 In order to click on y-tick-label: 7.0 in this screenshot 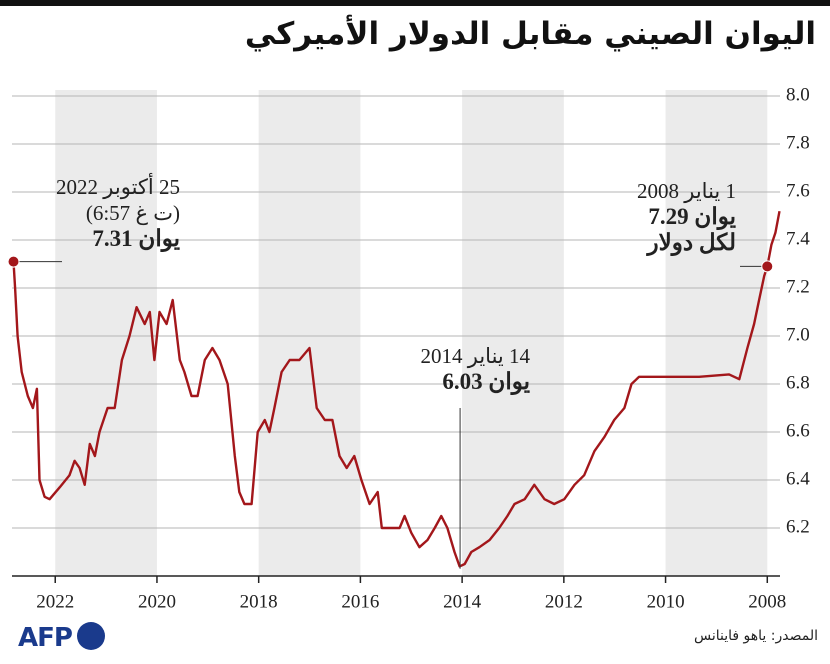, I will do `click(798, 334)`.